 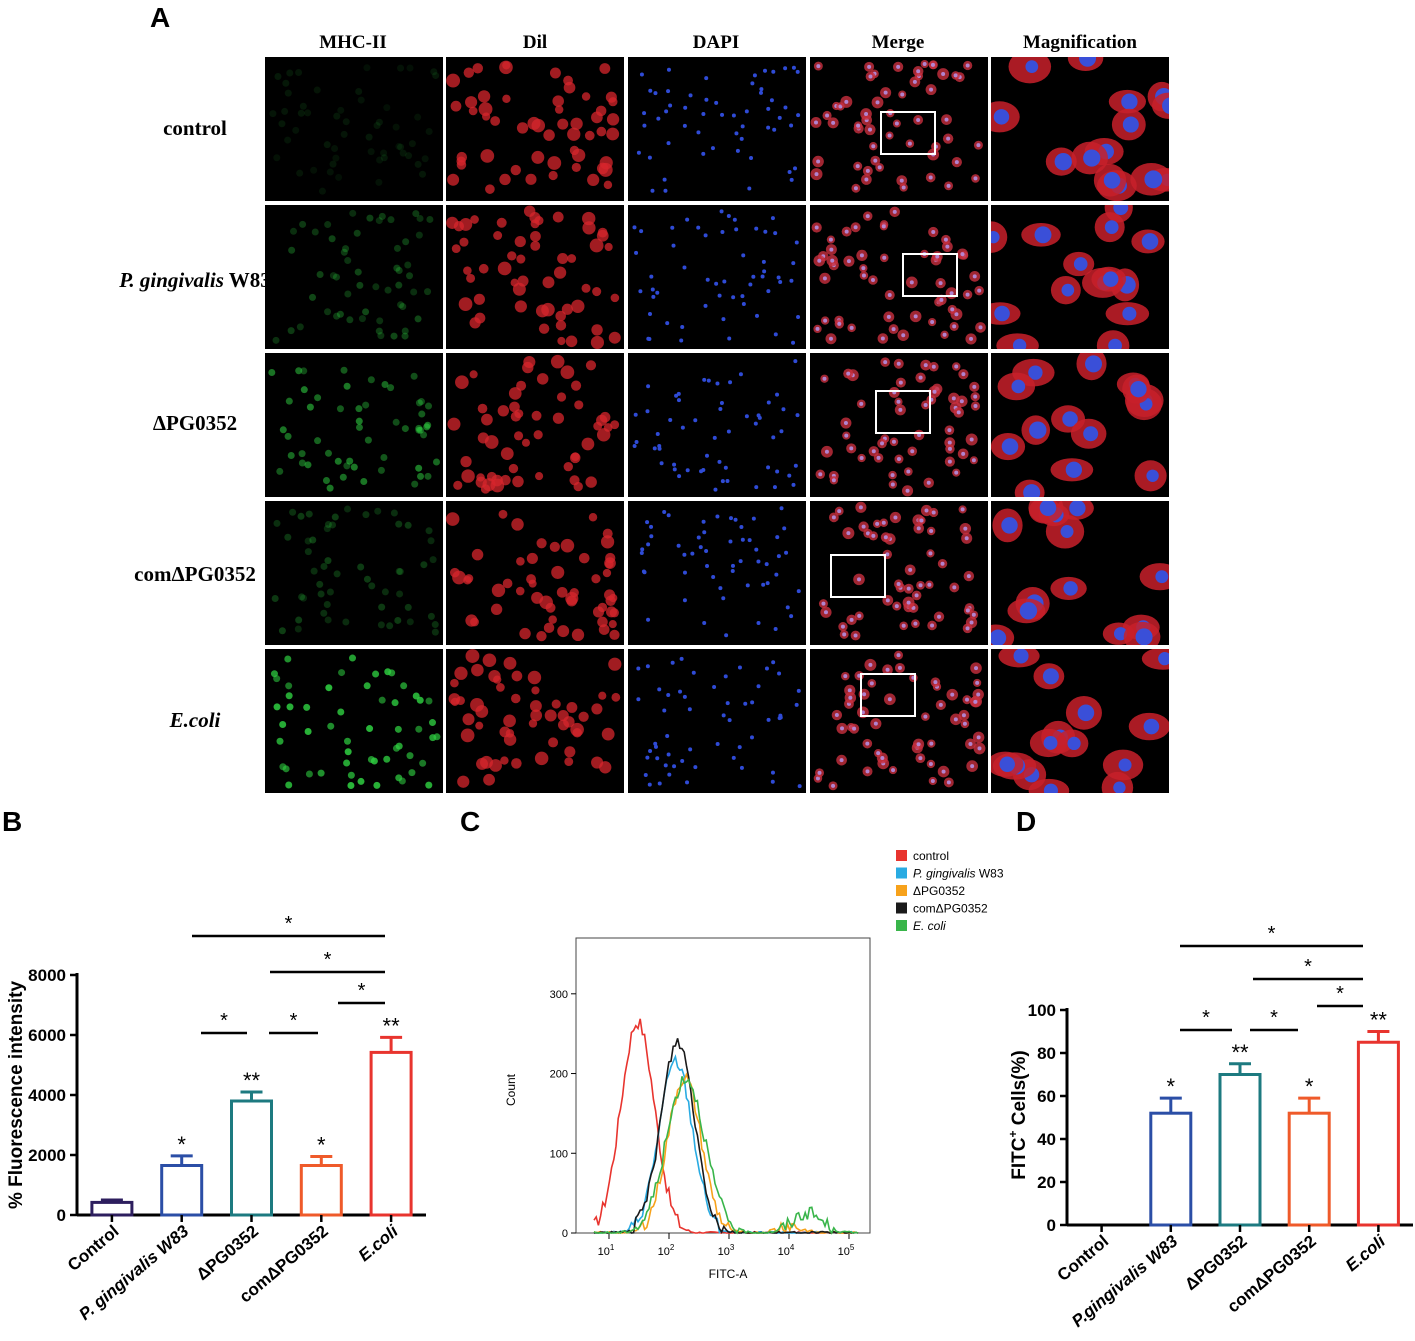 I want to click on y-tick-label: 2000, so click(x=47, y=1155).